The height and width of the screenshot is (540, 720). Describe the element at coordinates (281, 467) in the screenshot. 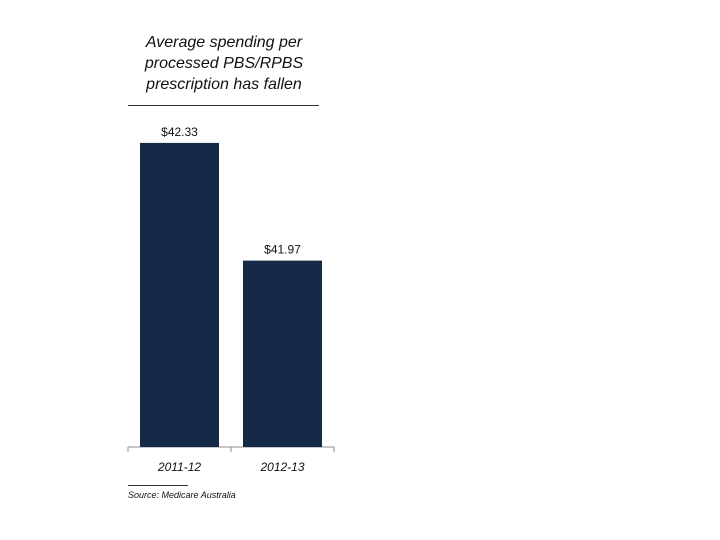

I see `x-tick-label: 2012-13` at that location.